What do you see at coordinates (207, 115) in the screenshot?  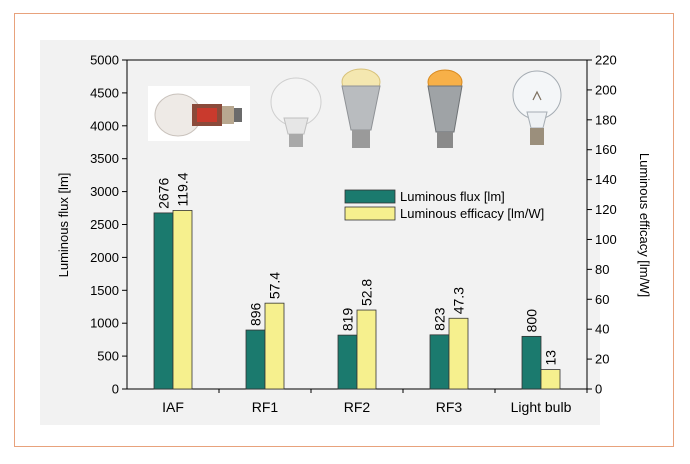 I see `lamp-circuit` at bounding box center [207, 115].